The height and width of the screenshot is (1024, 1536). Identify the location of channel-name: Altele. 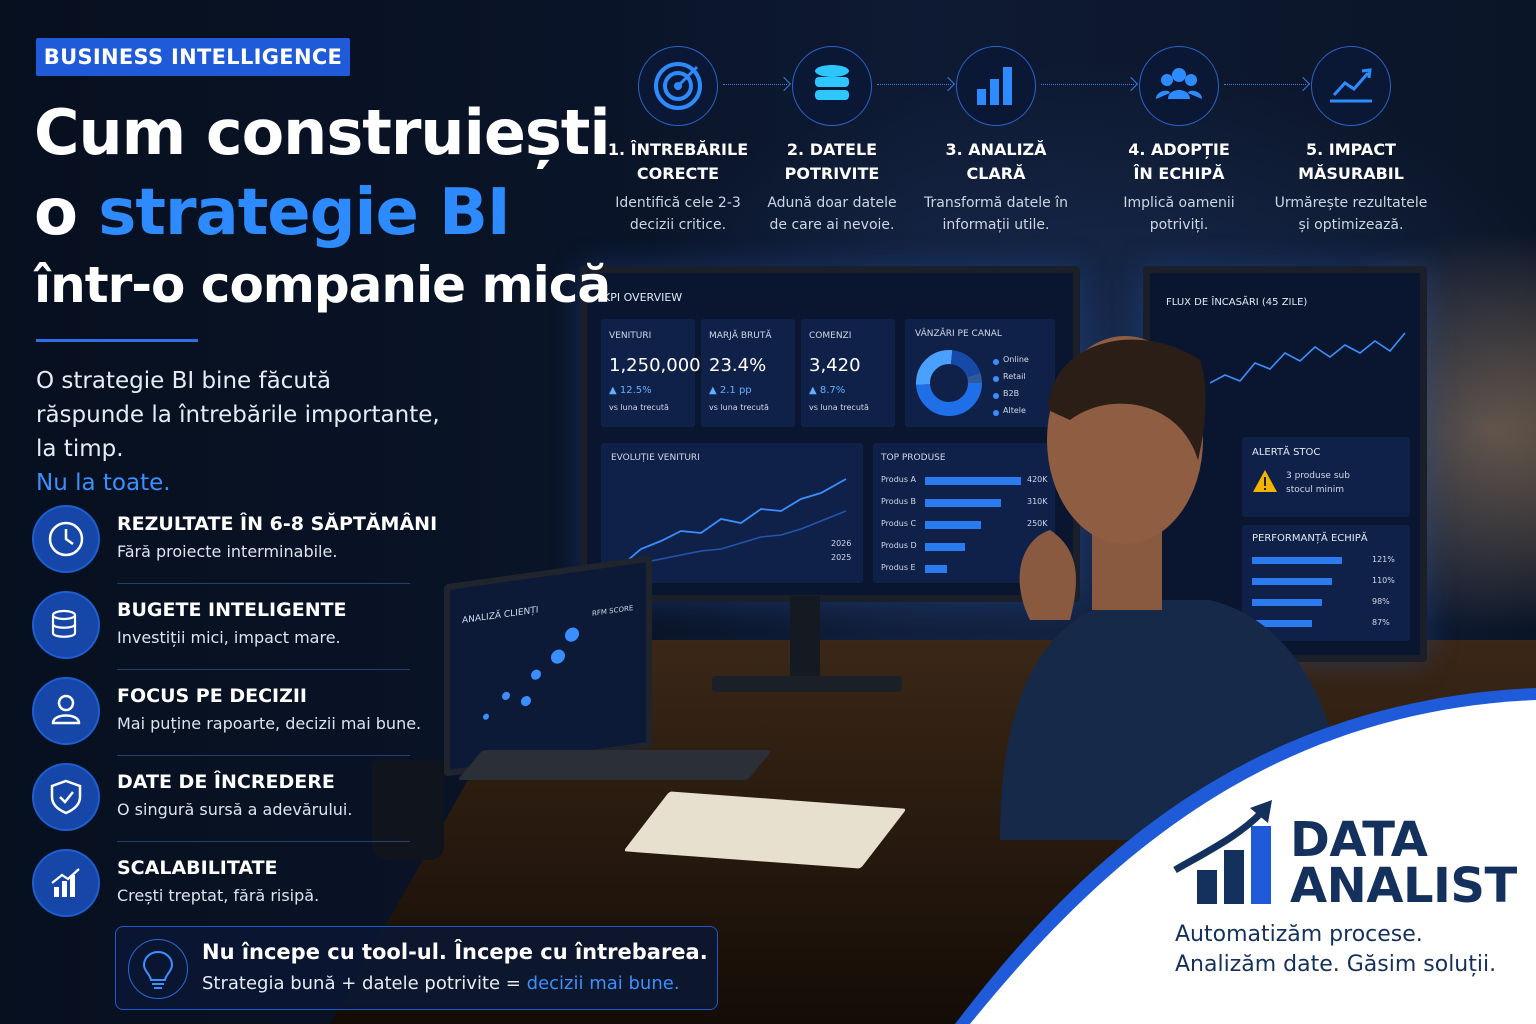
(1014, 410).